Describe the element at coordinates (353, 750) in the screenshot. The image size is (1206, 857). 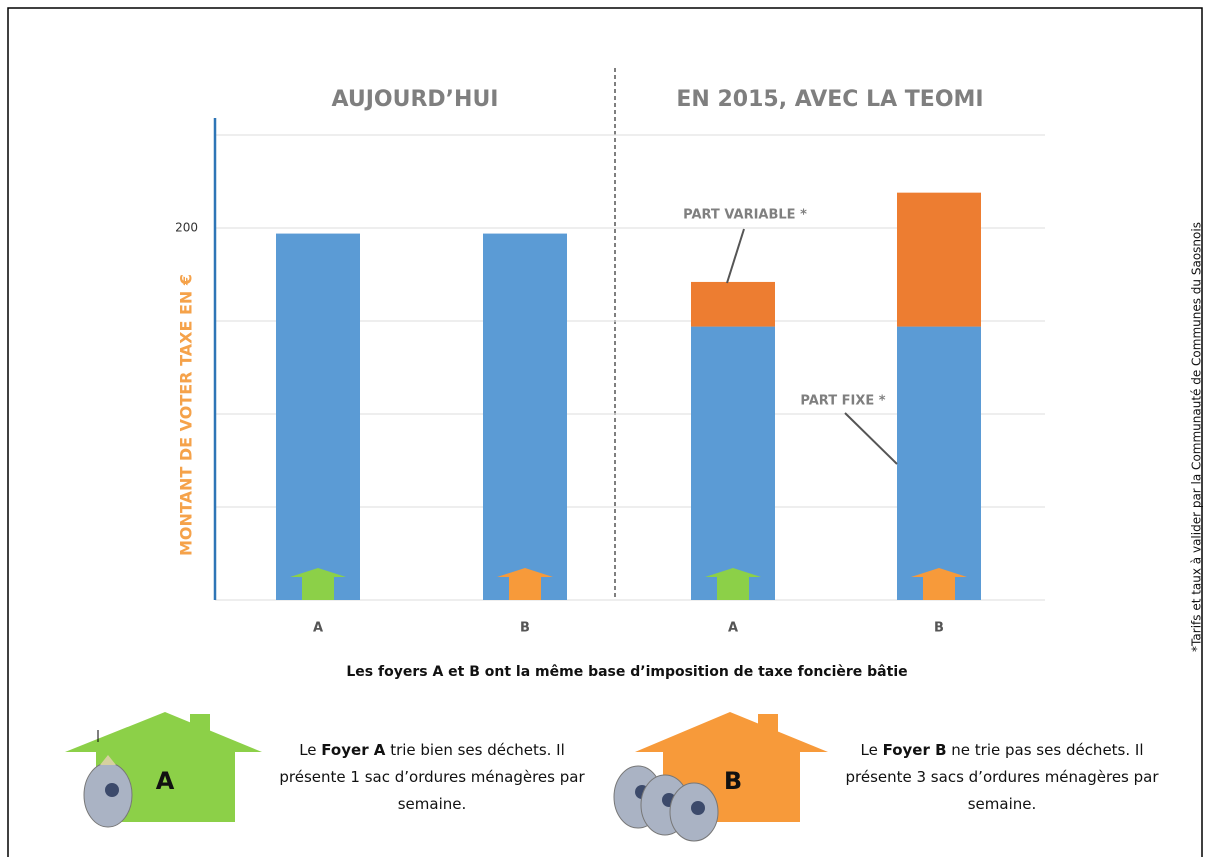
I see `text-bold: Foyer A` at that location.